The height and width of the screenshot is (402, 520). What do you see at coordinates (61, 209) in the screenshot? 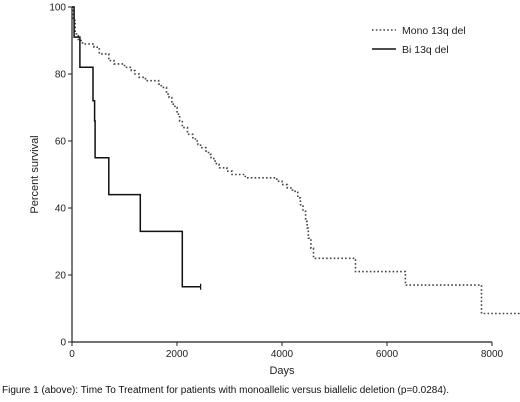
I see `y-tick-label: 40` at bounding box center [61, 209].